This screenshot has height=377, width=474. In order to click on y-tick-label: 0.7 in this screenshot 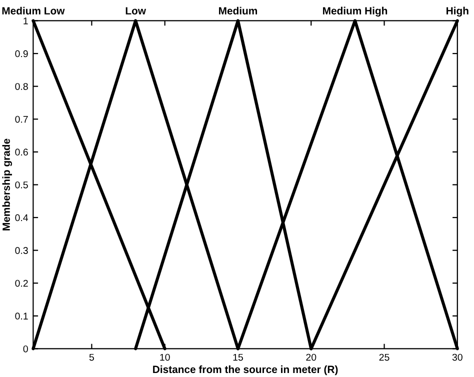, I will do `click(21, 119)`.